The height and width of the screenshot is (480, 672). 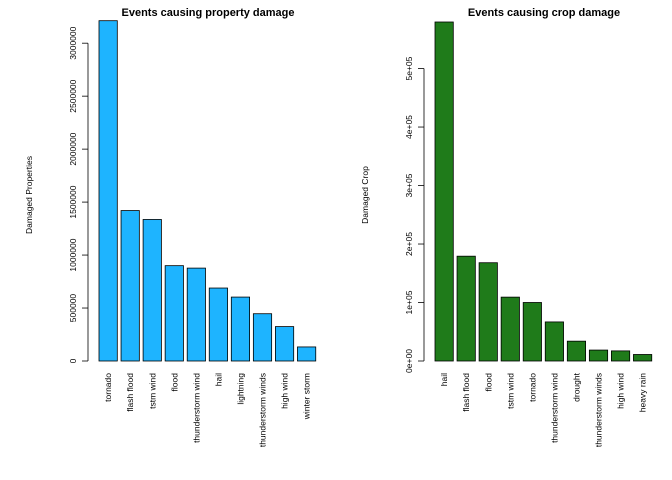 What do you see at coordinates (488, 382) in the screenshot?
I see `crop-category-label: flood` at bounding box center [488, 382].